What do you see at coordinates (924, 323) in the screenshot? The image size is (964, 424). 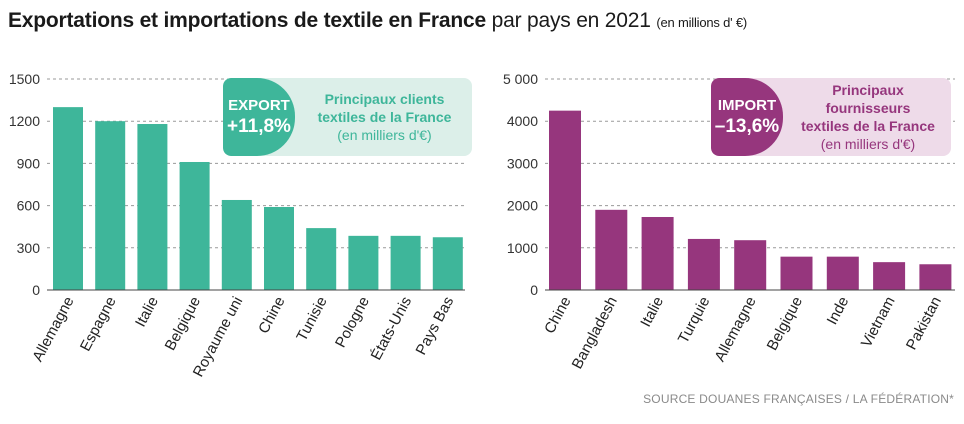 I see `x-tick-label: Pakistan` at bounding box center [924, 323].